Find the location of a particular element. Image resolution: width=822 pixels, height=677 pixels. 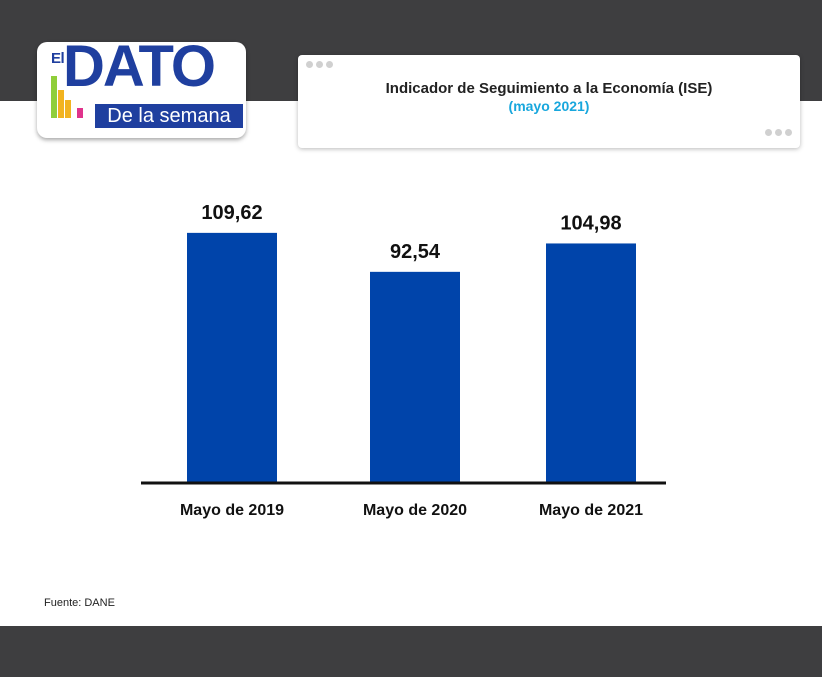

logo-subtitle: De la semana is located at coordinates (169, 116).